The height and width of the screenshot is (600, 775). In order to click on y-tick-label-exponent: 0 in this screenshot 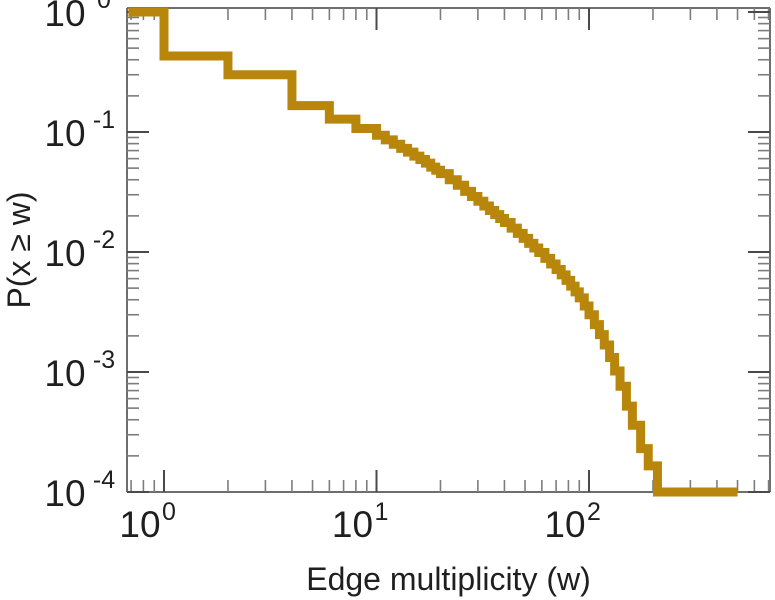, I will do `click(104, 7)`.